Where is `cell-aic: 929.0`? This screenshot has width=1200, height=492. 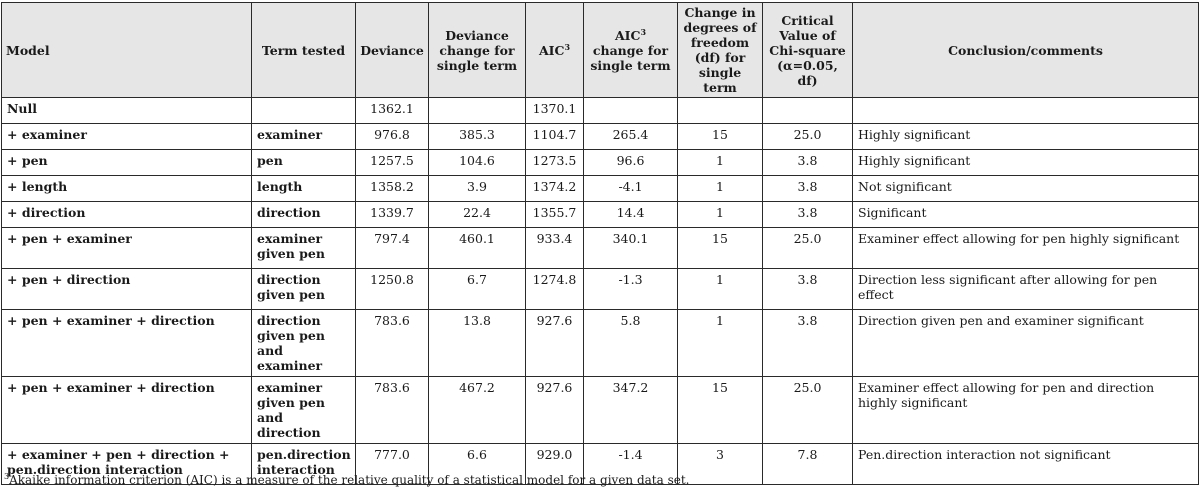
cell-aic: 929.0 is located at coordinates (554, 464).